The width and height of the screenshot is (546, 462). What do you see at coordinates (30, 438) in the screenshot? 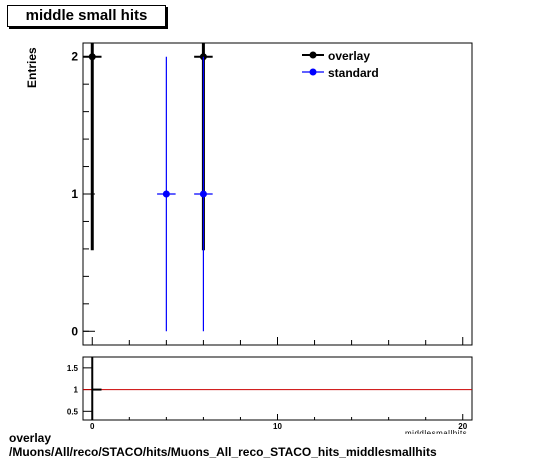
I see `footer-label: overlay` at bounding box center [30, 438].